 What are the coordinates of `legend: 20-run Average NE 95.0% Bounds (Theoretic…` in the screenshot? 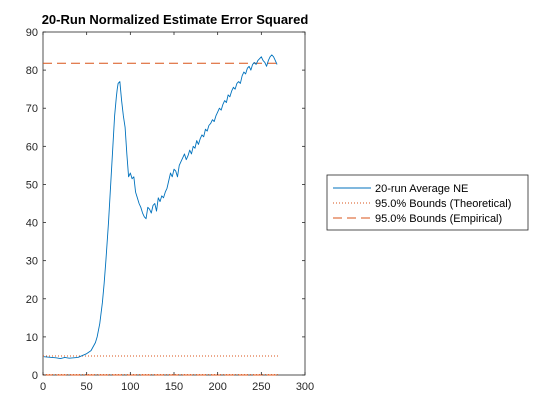 It's located at (427, 202).